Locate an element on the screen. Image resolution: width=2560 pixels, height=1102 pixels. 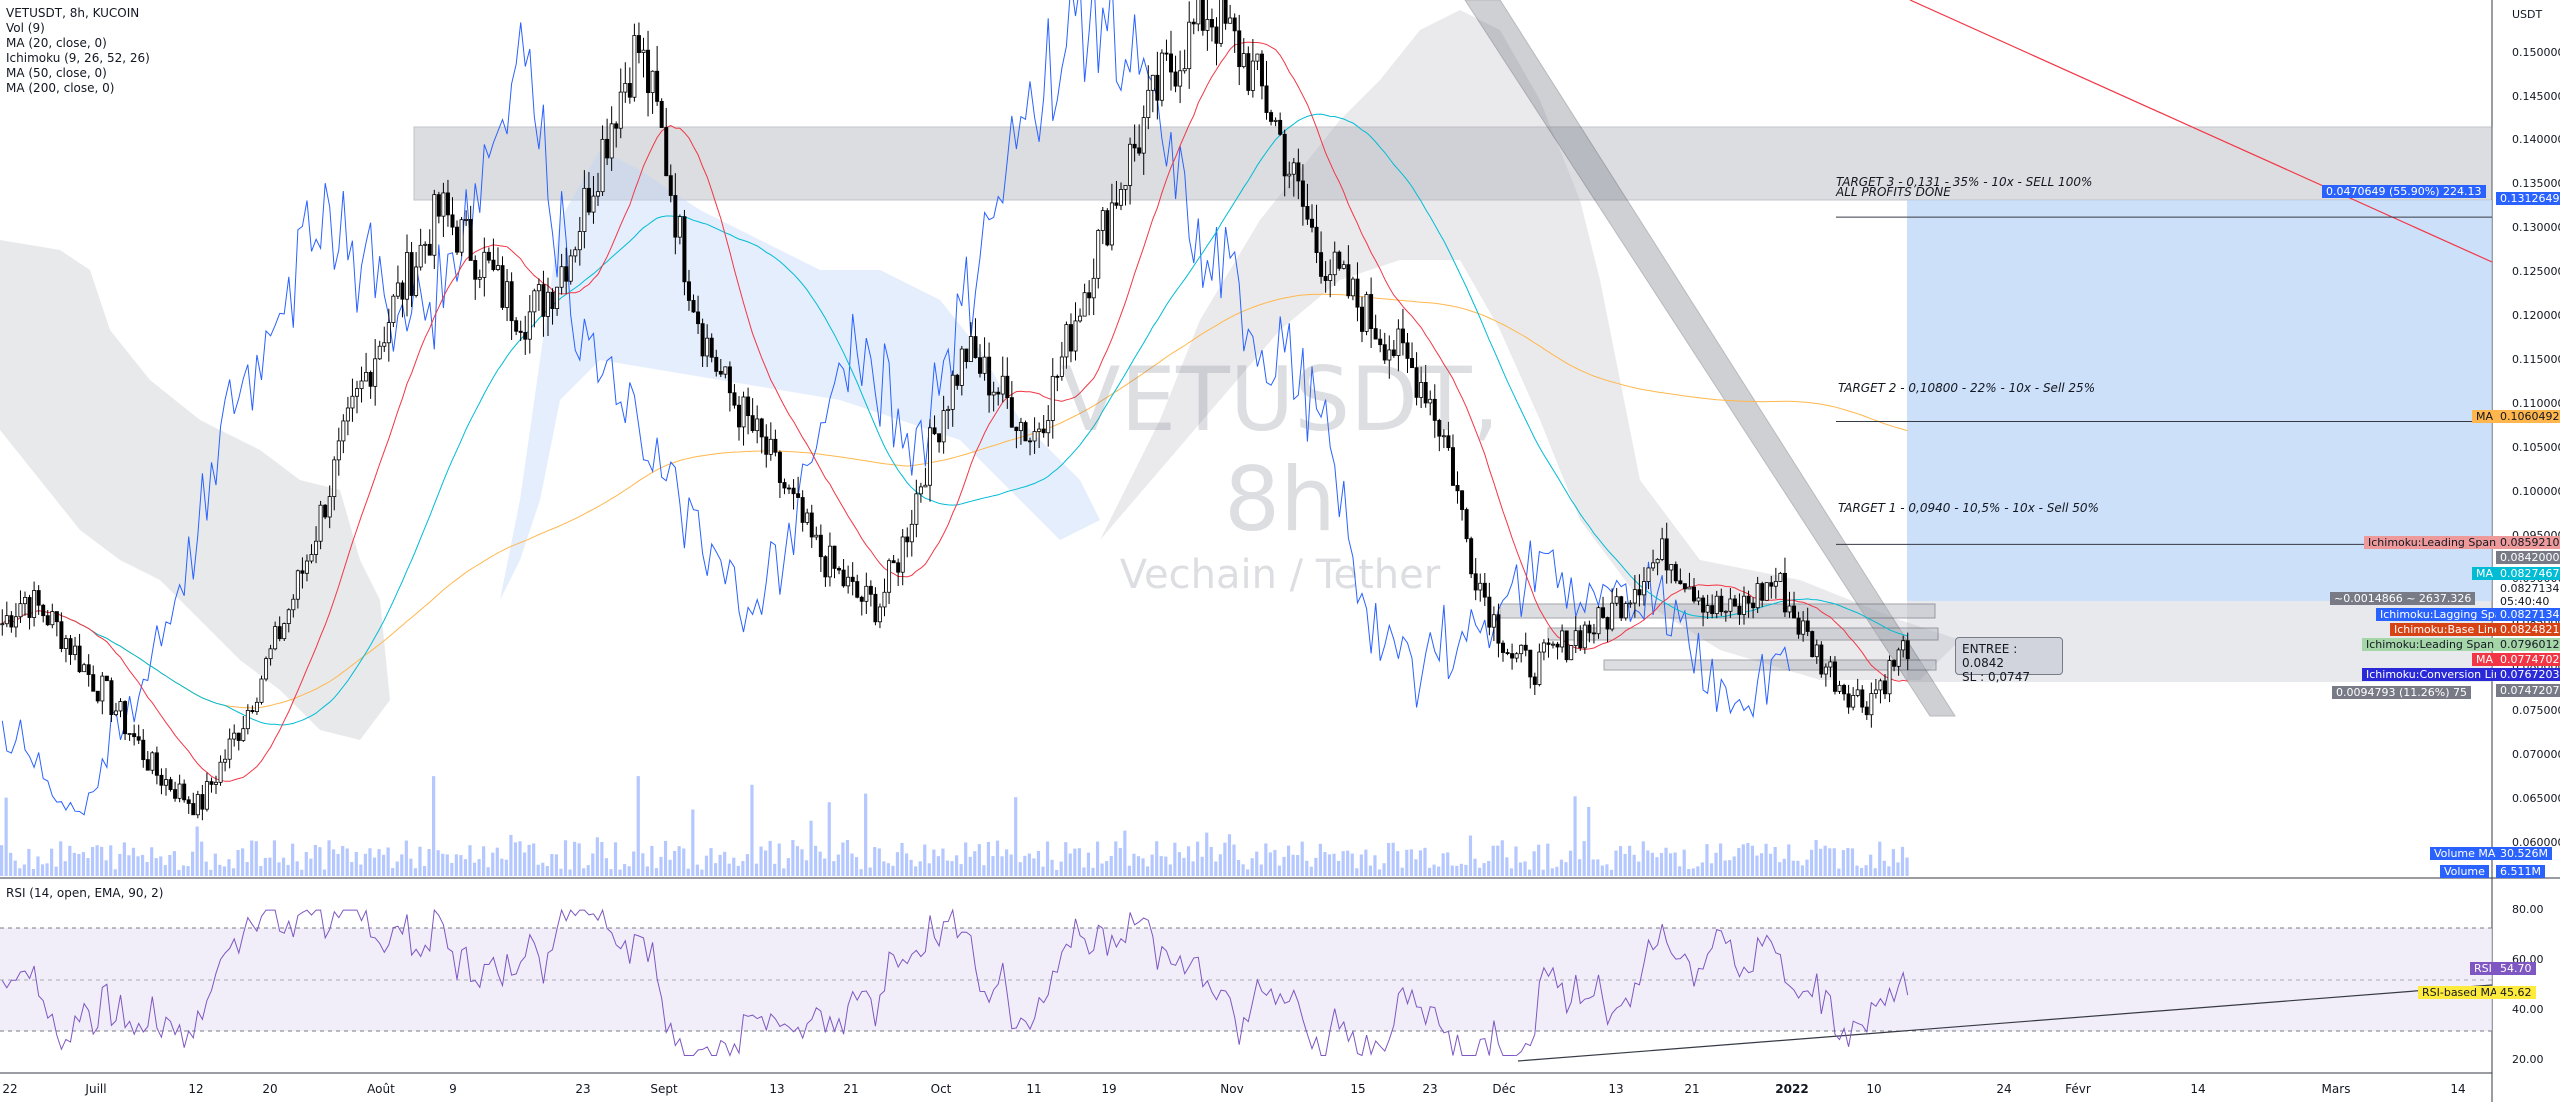
rsi-ma-tag-name: RSI-based MA is located at coordinates (2460, 992).